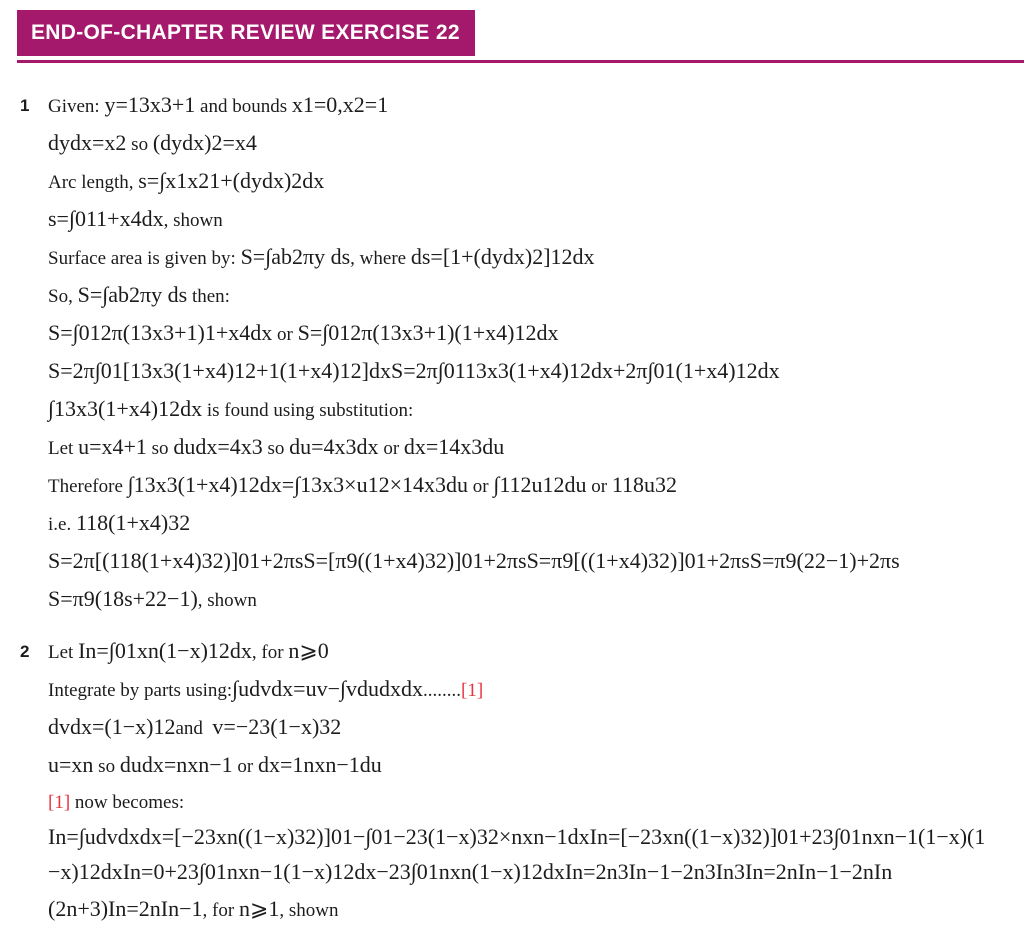  I want to click on text-segment: Integrate by parts using:, so click(140, 690).